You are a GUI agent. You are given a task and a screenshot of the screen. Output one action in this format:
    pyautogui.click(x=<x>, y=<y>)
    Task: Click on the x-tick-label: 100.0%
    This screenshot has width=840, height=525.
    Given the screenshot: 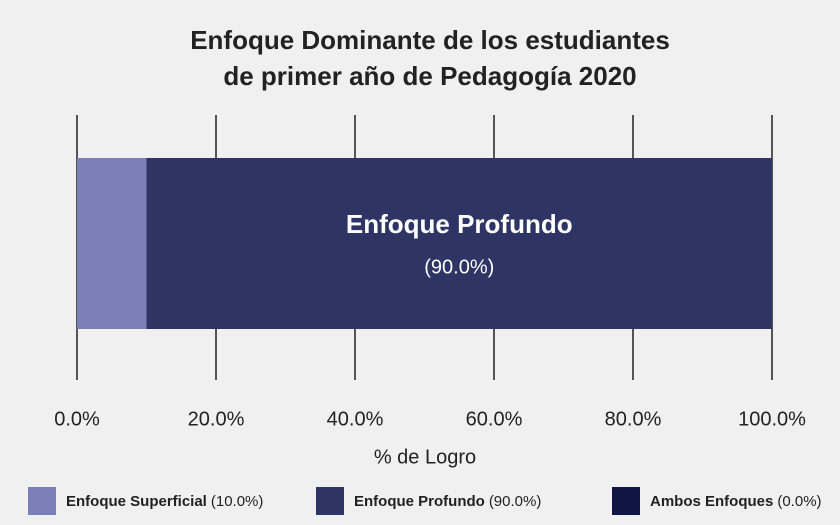 What is the action you would take?
    pyautogui.click(x=772, y=419)
    